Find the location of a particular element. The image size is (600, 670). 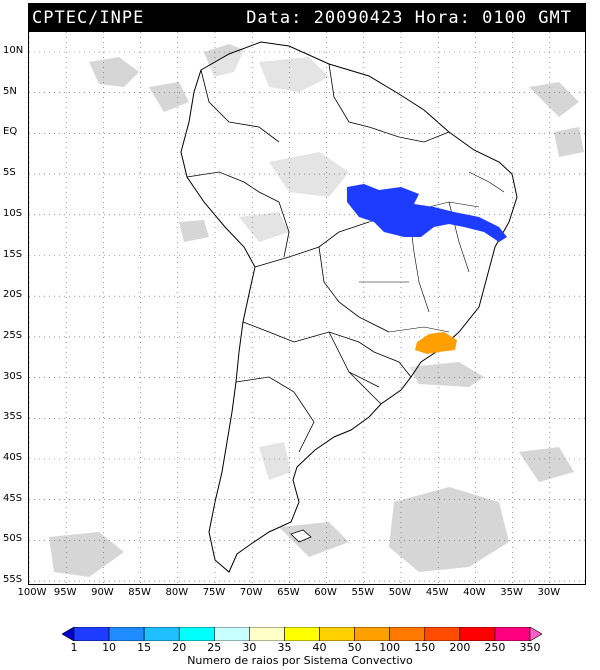

colorbar-tick-label: 150 is located at coordinates (425, 647).